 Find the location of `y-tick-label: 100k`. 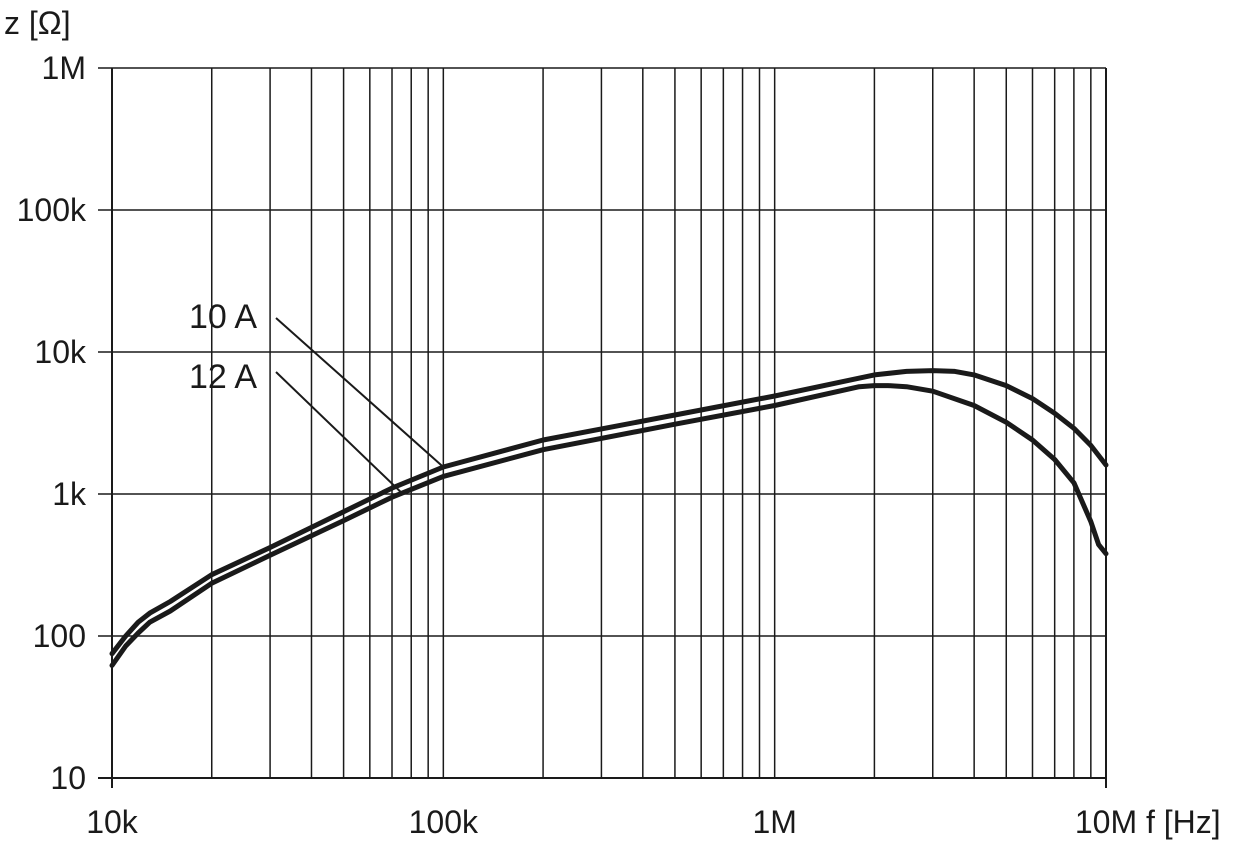

y-tick-label: 100k is located at coordinates (52, 210).